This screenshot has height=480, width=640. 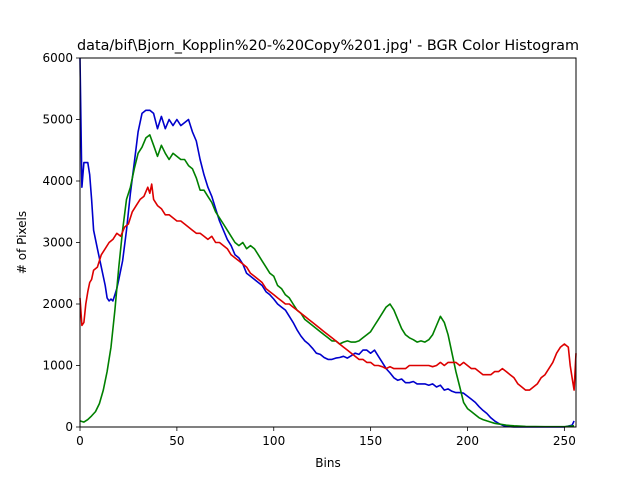 What do you see at coordinates (69, 427) in the screenshot?
I see `y-tick-label: 0` at bounding box center [69, 427].